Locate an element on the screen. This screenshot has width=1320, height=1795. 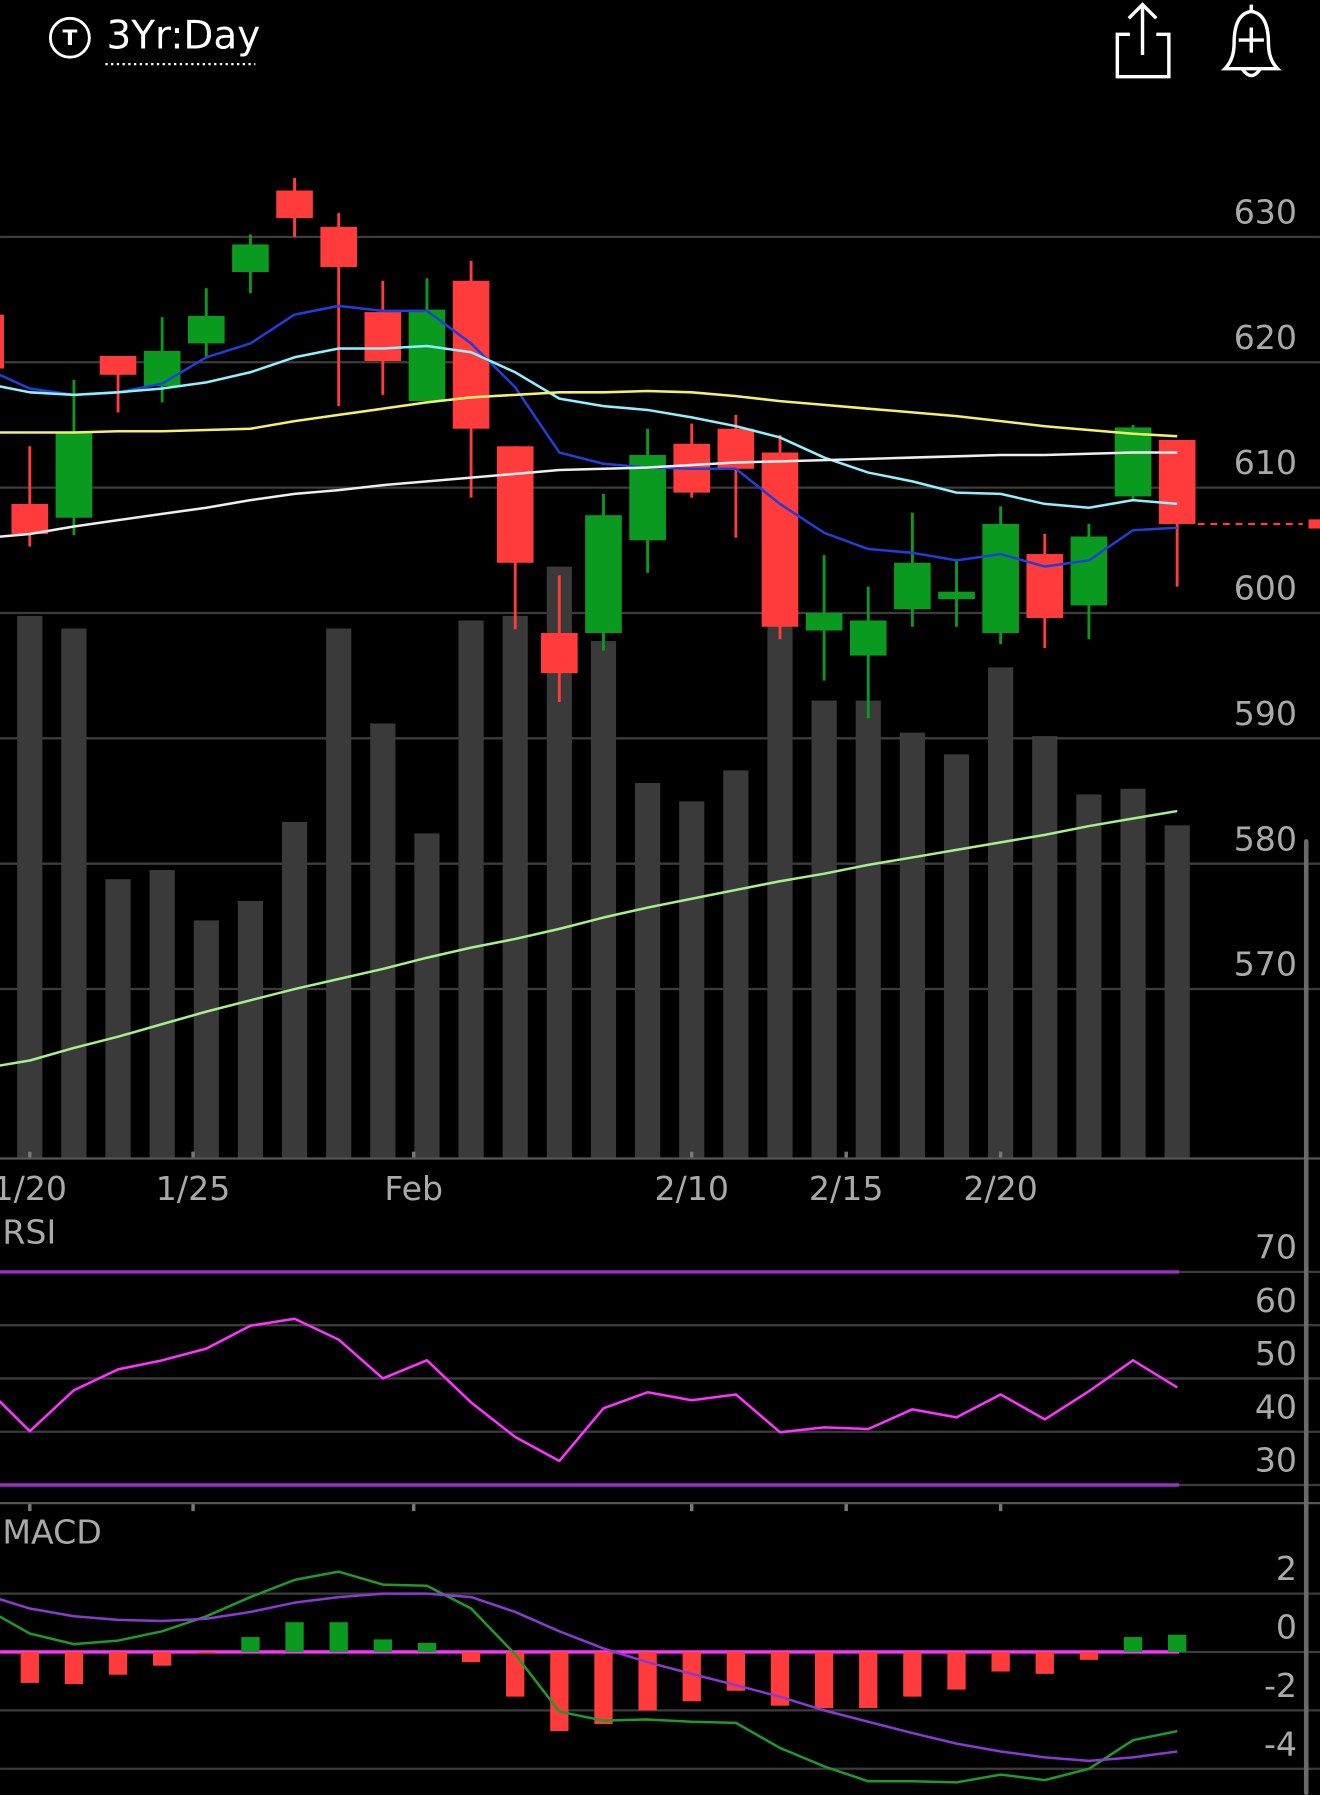
y-tick-label: 2 is located at coordinates (1286, 1568).